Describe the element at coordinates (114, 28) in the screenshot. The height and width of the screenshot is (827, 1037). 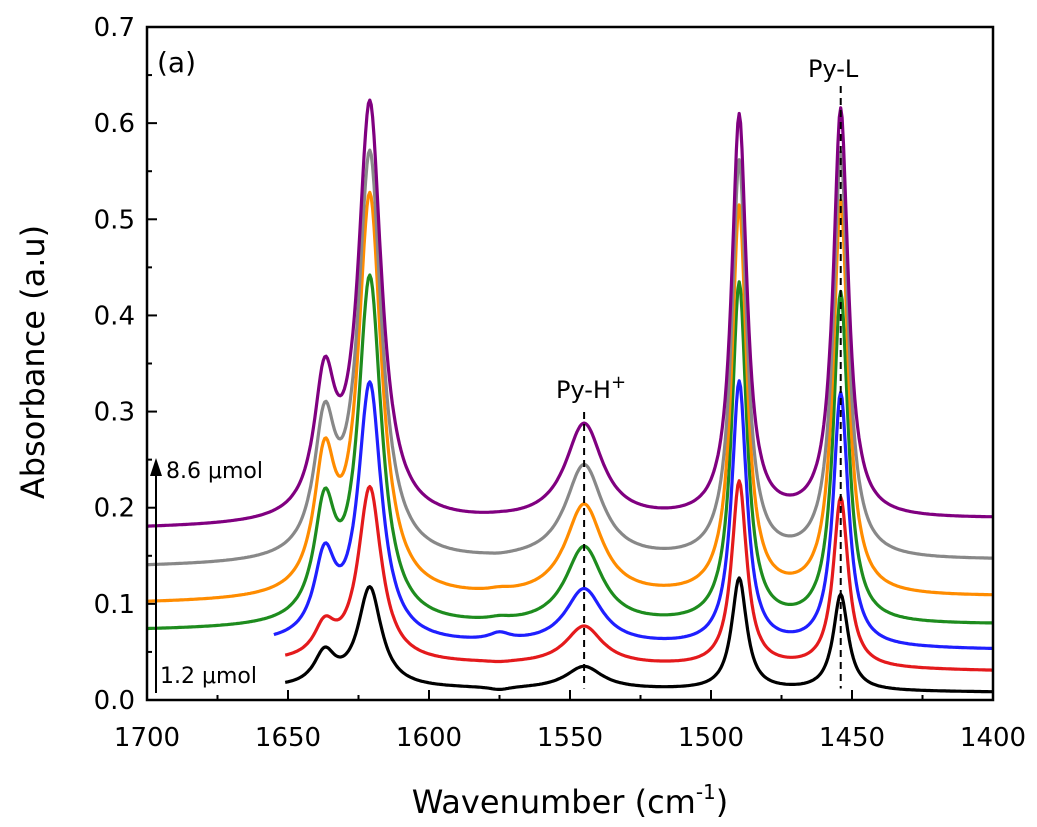
I see `y-tick-label-7: 0.7` at that location.